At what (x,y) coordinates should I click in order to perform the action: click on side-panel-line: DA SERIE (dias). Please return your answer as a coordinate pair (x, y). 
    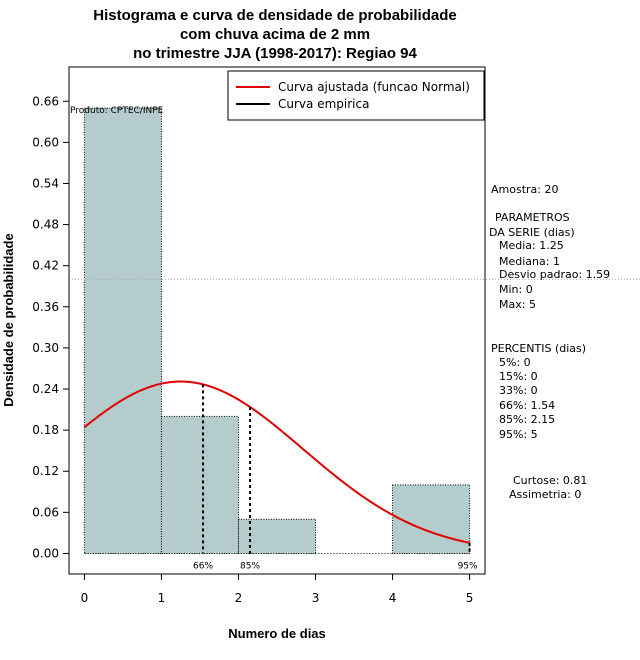
    Looking at the image, I should click on (532, 232).